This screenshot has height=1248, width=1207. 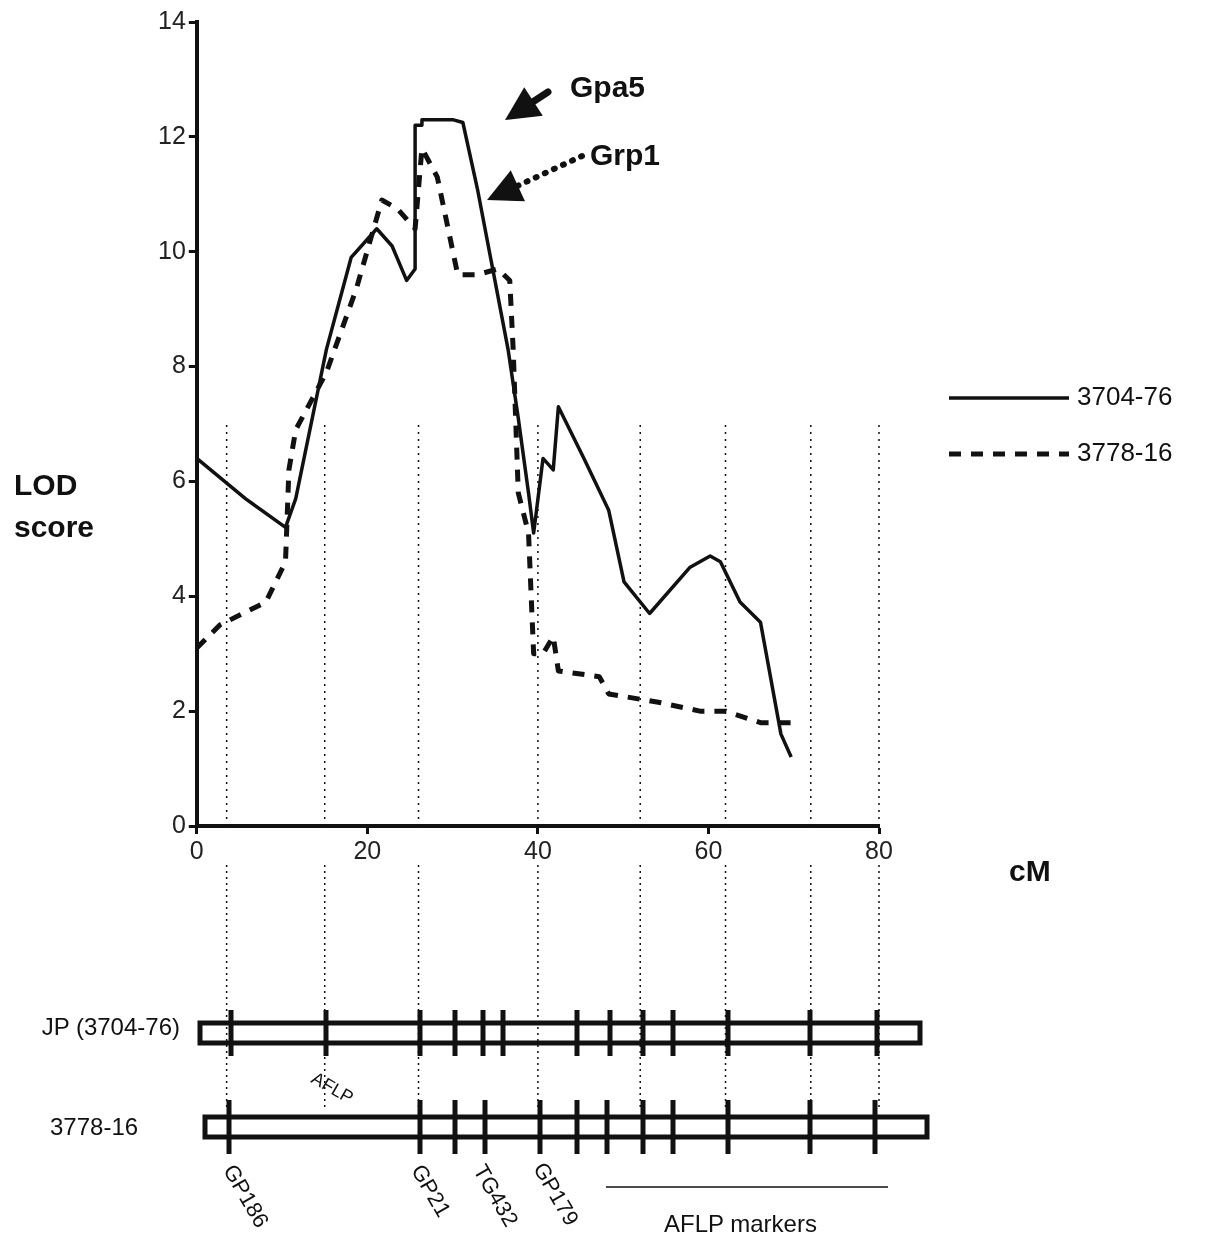 I want to click on y-tick-label: 0, so click(x=178, y=823).